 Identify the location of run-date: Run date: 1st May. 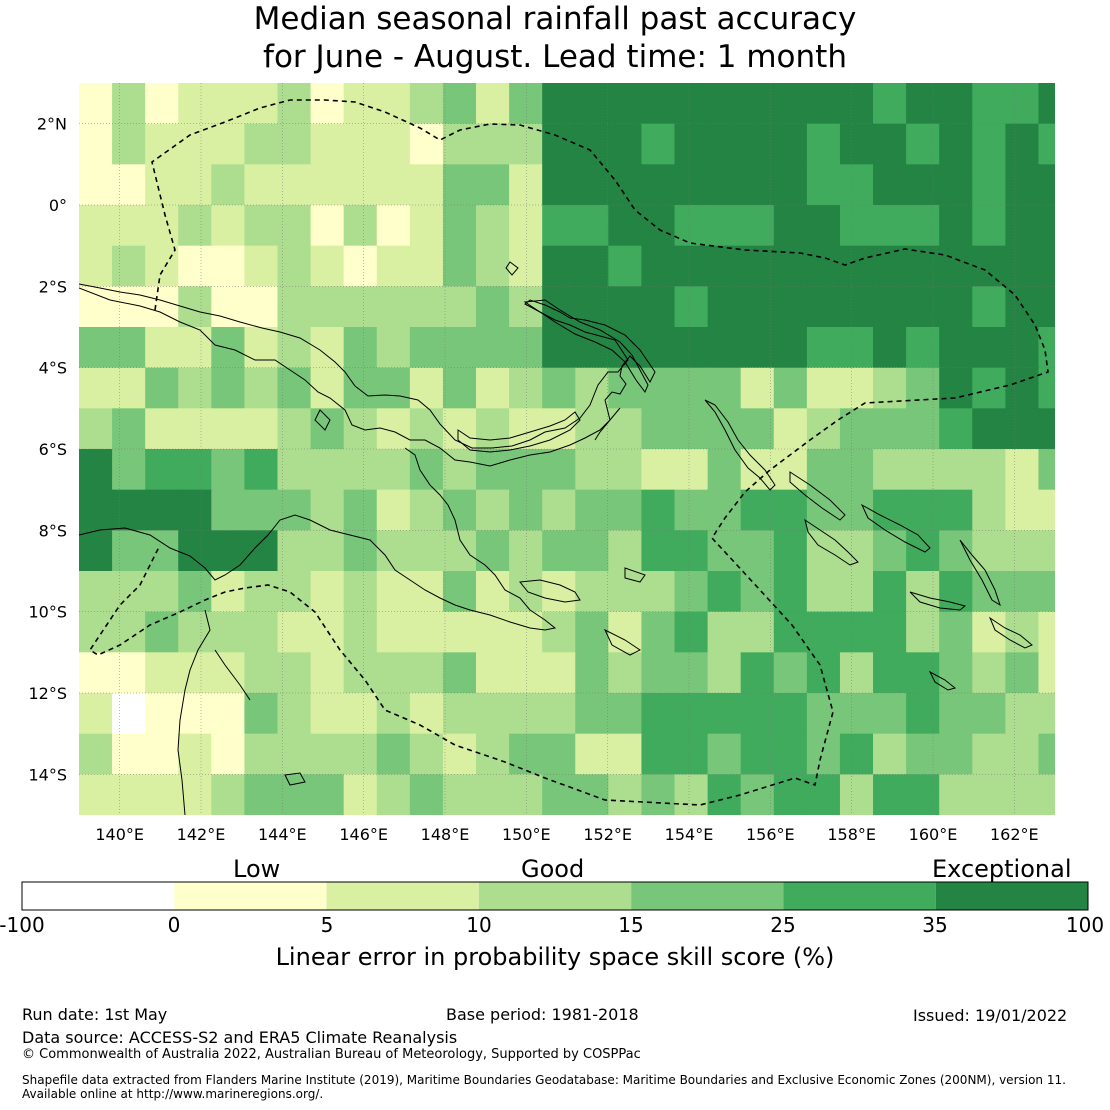
(95, 1014).